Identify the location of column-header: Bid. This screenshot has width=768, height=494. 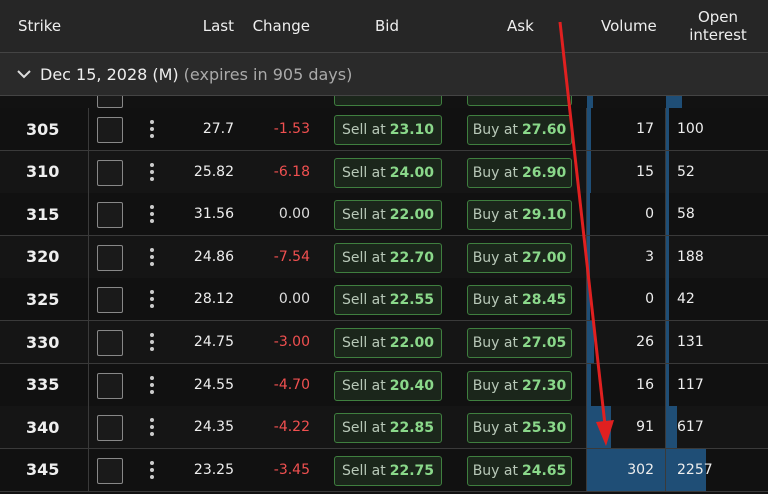
(387, 26).